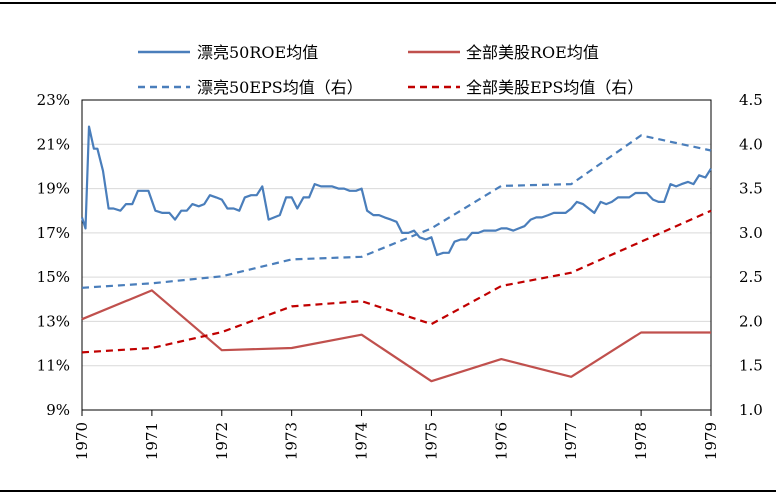 The image size is (776, 495). What do you see at coordinates (152, 441) in the screenshot?
I see `x-tick-label: 1971` at bounding box center [152, 441].